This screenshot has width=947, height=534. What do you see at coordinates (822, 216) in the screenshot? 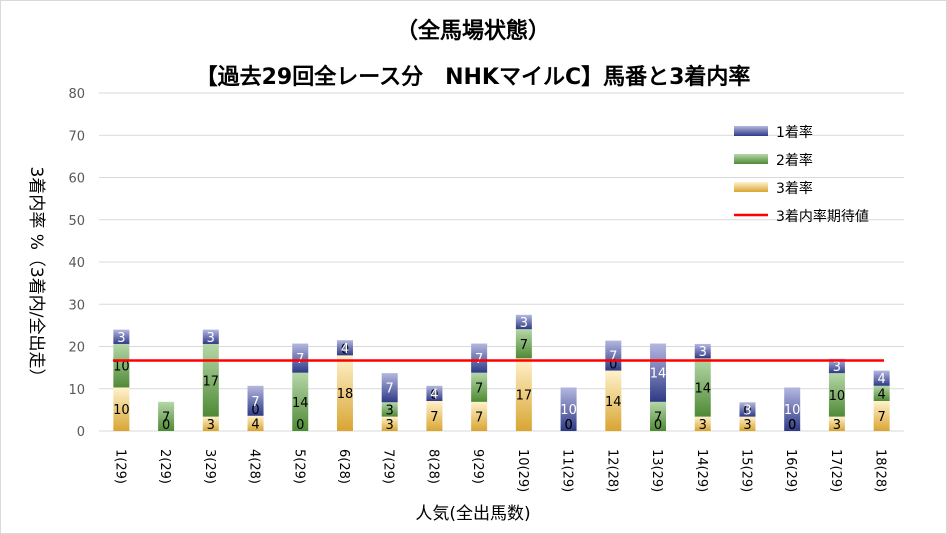
I see `legend-label: 3着内率期待値` at bounding box center [822, 216].